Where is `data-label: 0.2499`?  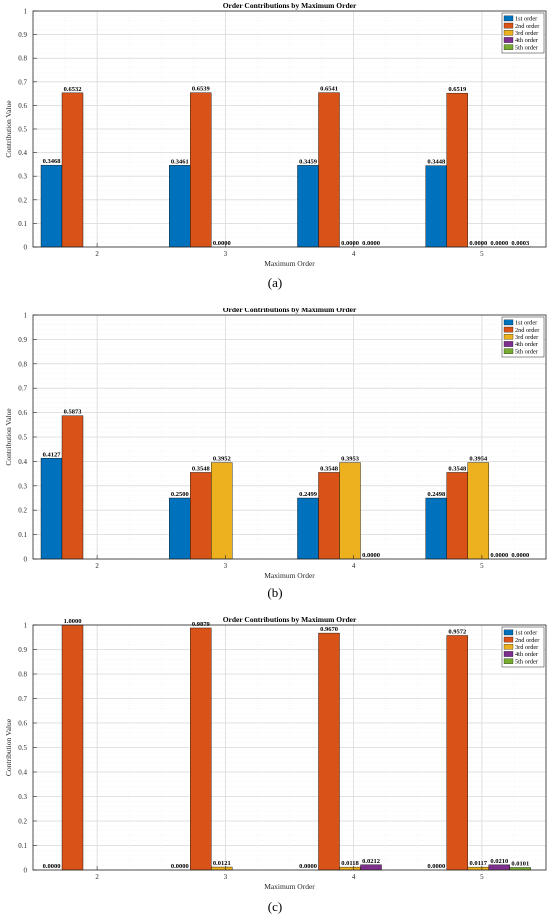
data-label: 0.2499 is located at coordinates (308, 494).